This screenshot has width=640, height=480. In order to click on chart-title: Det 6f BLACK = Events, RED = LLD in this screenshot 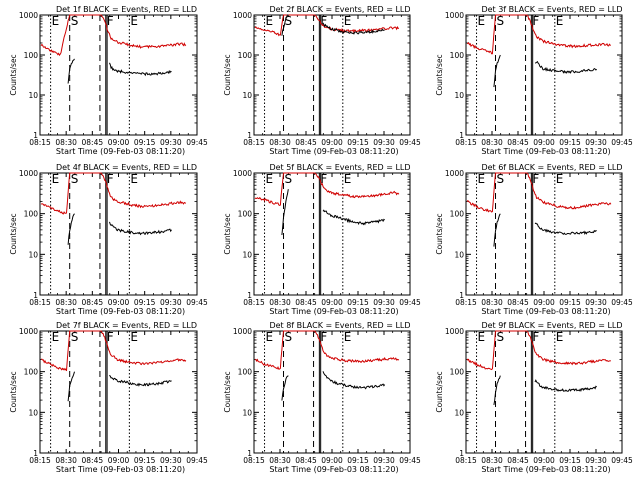, I will do `click(551, 167)`.